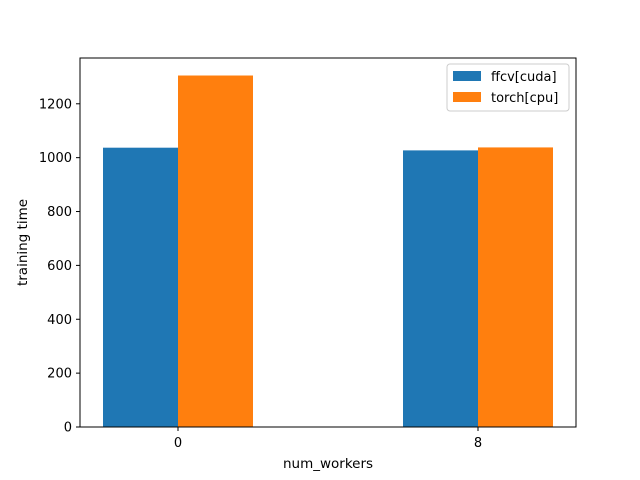 This screenshot has height=480, width=640. What do you see at coordinates (68, 428) in the screenshot?
I see `y-tick-label: 0` at bounding box center [68, 428].